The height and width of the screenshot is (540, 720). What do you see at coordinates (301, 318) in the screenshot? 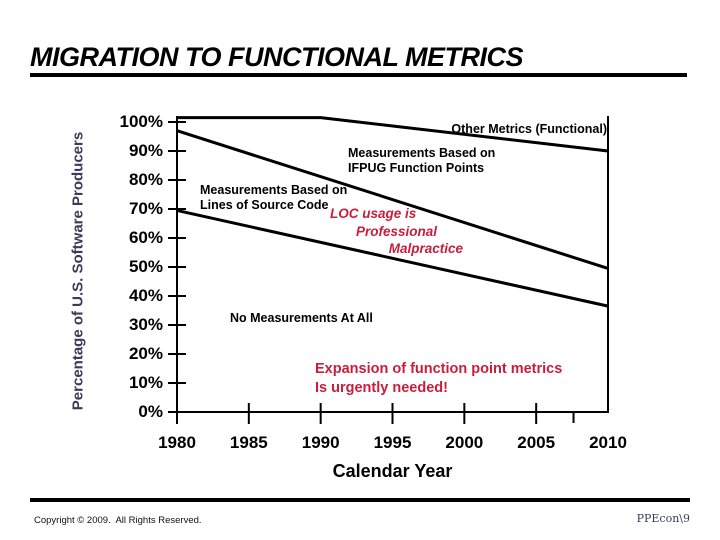
I see `annotation-no-measurements: No Measurements At All` at bounding box center [301, 318].